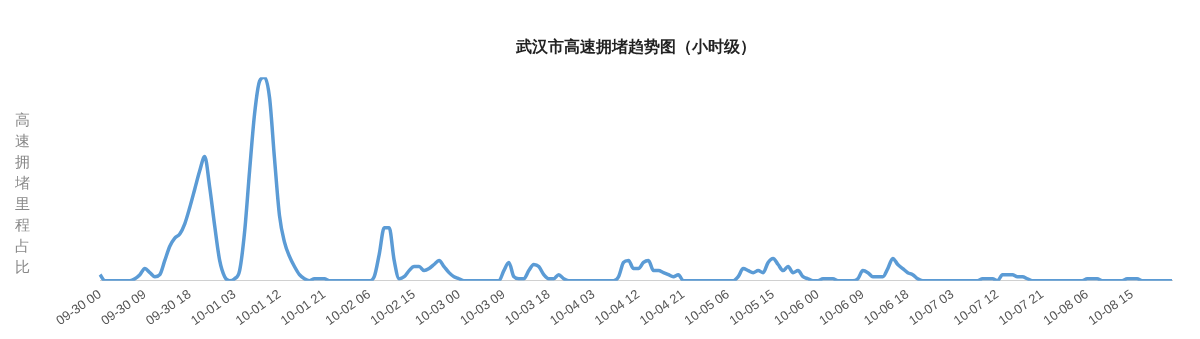  What do you see at coordinates (21, 192) in the screenshot?
I see `y-axis-title: 高速拥堵里程占比` at bounding box center [21, 192].